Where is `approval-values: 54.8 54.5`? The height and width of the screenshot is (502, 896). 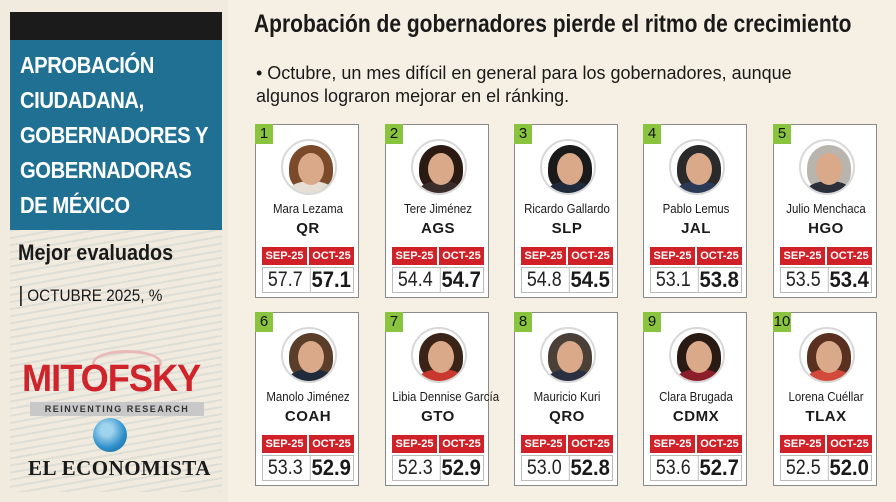
approval-values: 54.8 54.5 is located at coordinates (567, 280).